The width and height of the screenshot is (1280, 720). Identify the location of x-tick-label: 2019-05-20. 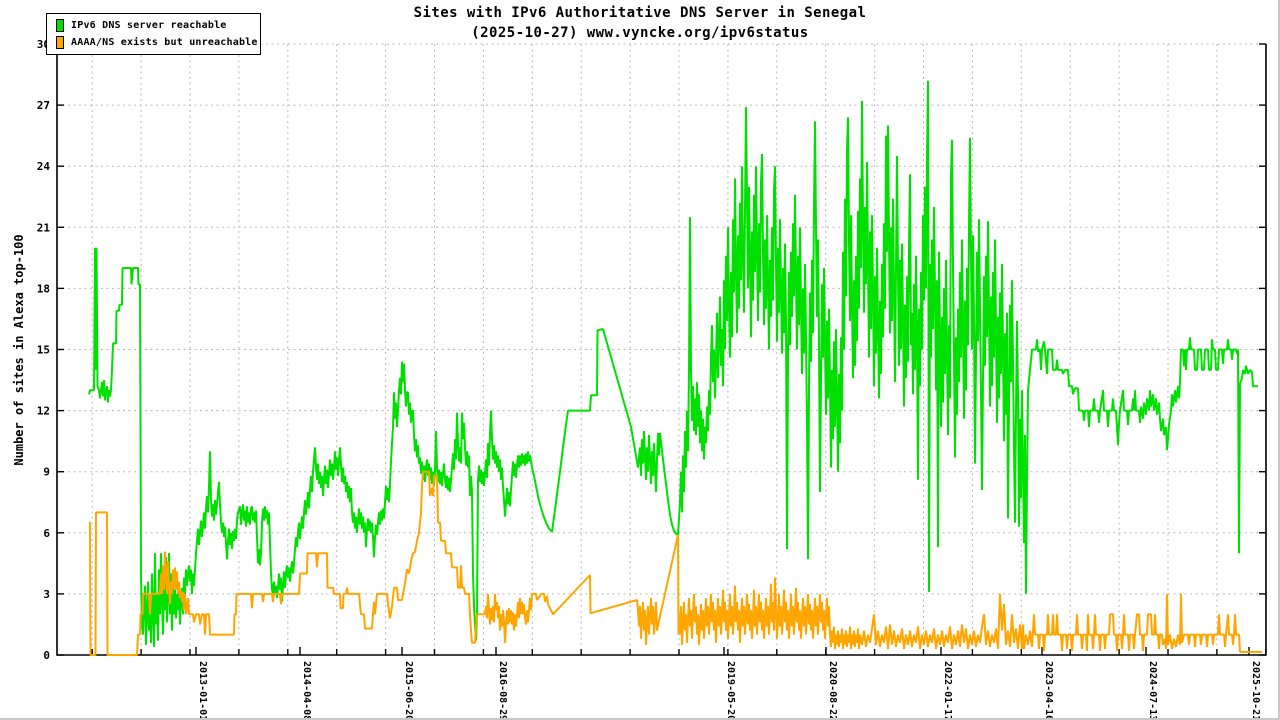
(730, 690).